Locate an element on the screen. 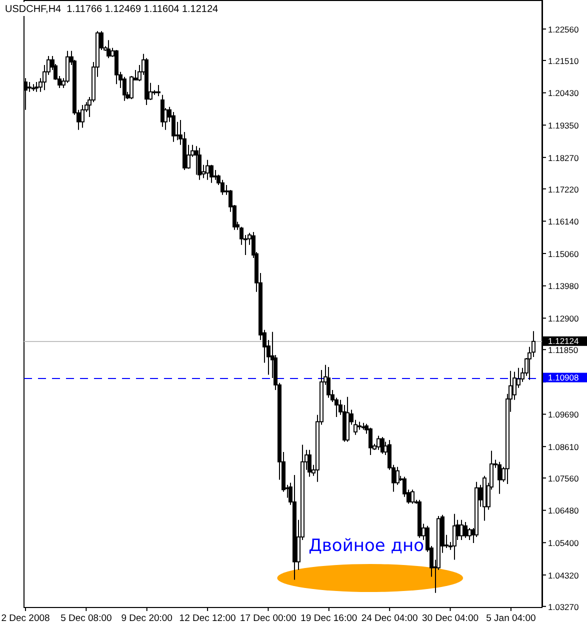 The width and height of the screenshot is (587, 625). y-tick-label: 1.04320 is located at coordinates (563, 575).